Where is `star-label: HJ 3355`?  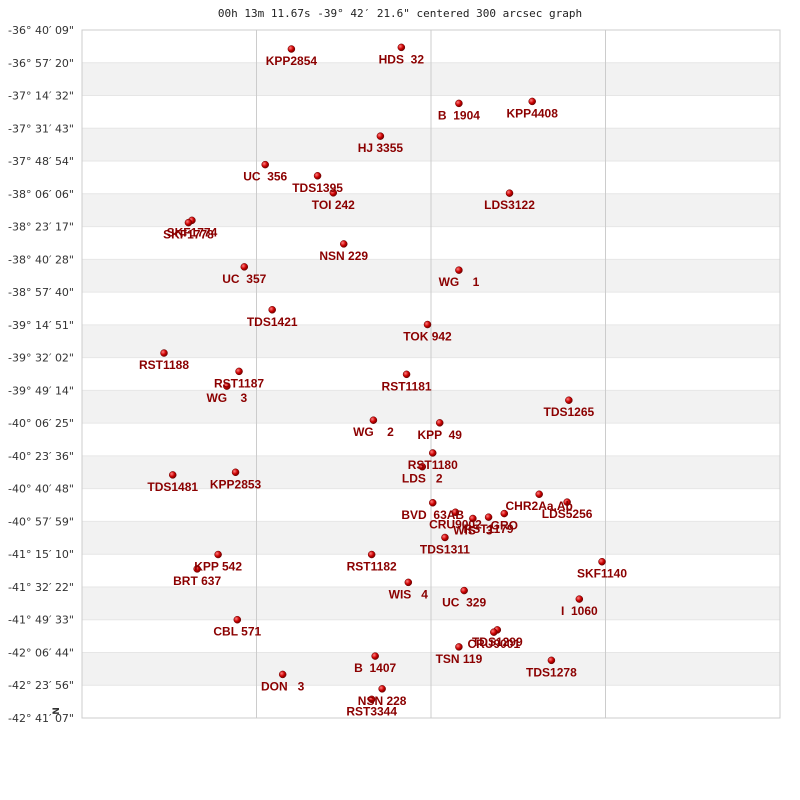 star-label: HJ 3355 is located at coordinates (381, 148).